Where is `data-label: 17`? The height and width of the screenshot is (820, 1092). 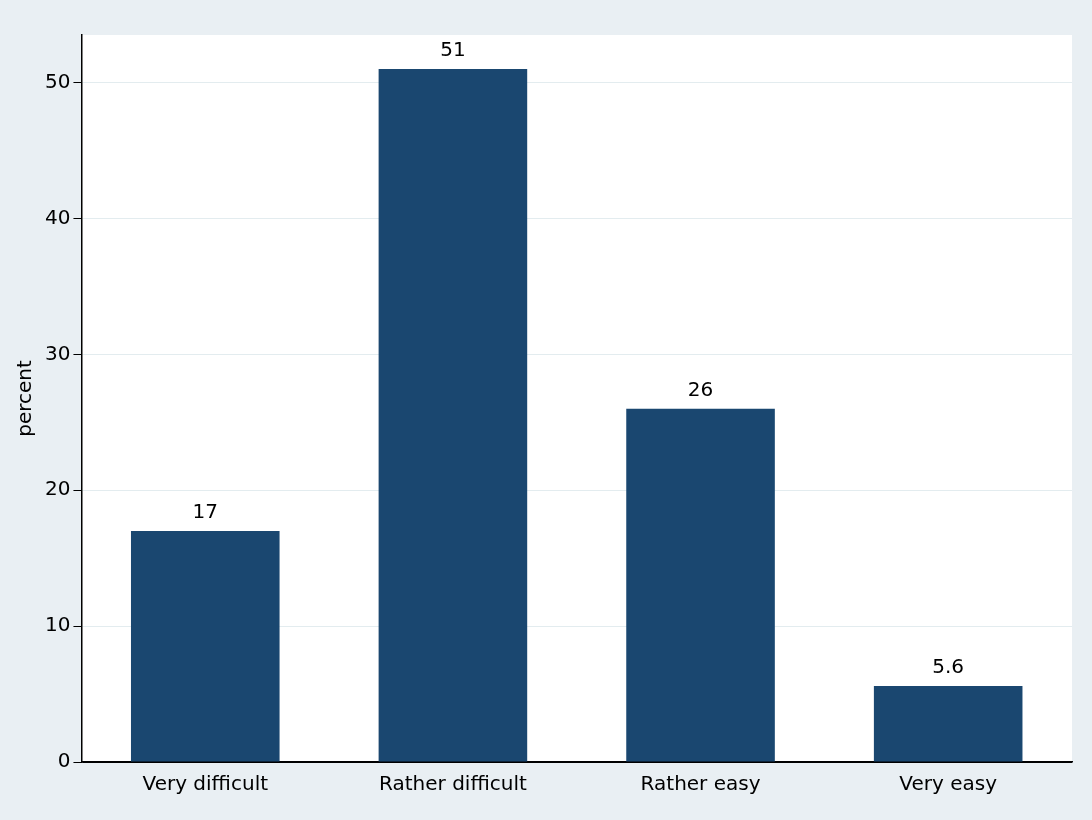
data-label: 17 is located at coordinates (205, 511).